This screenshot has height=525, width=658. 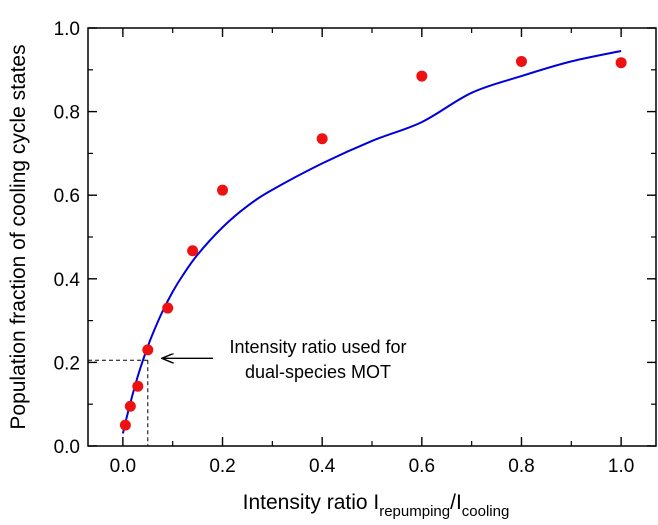 What do you see at coordinates (67, 29) in the screenshot?
I see `y-tick-label: 1.0` at bounding box center [67, 29].